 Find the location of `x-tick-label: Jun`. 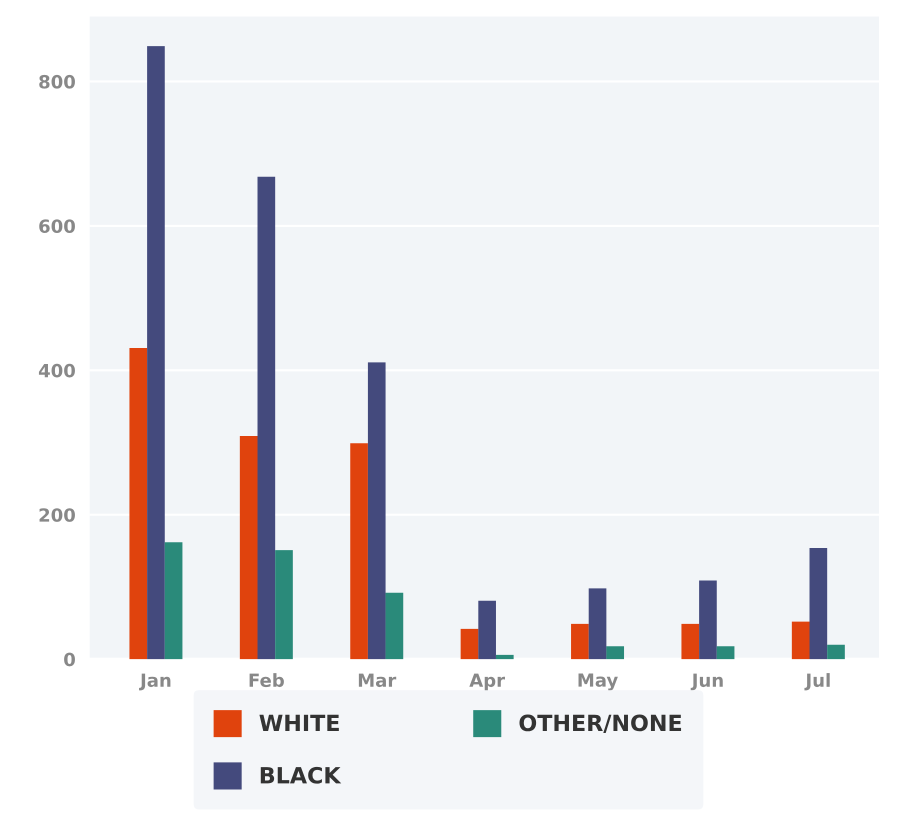

x-tick-label: Jun is located at coordinates (706, 682).